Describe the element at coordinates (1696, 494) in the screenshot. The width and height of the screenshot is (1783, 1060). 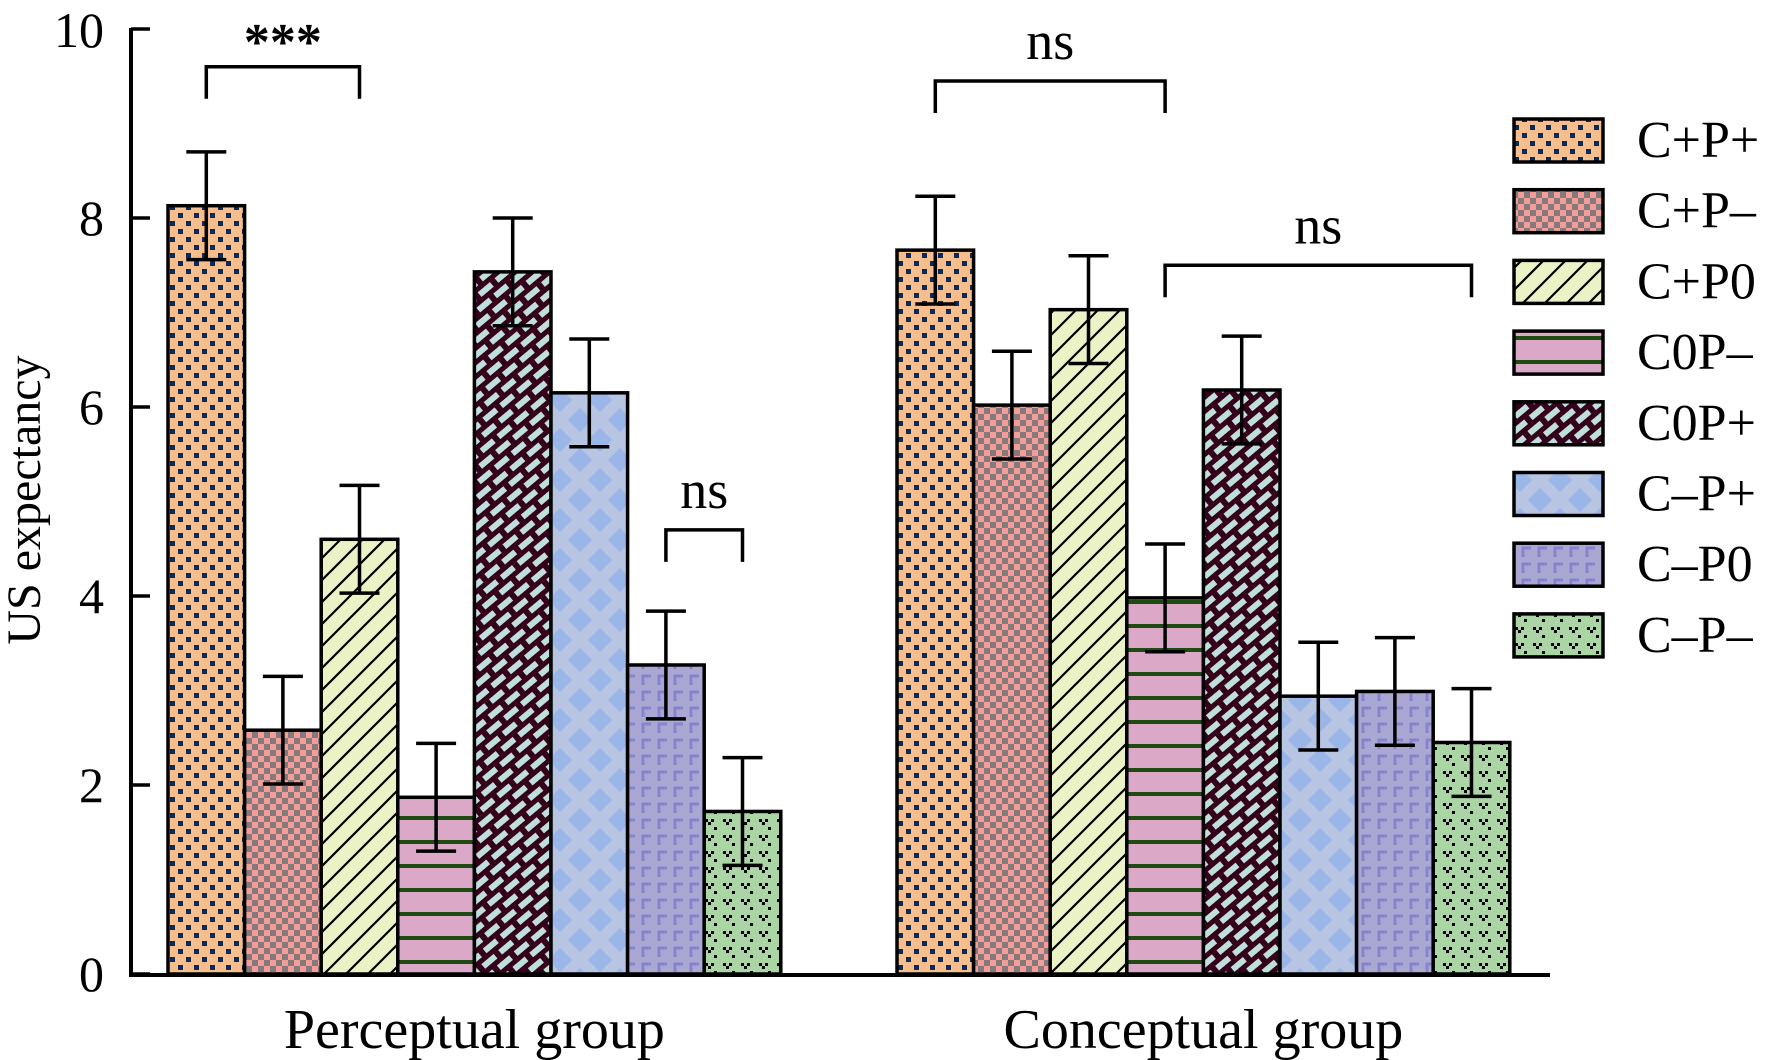
I see `legend-label: C–P+` at that location.